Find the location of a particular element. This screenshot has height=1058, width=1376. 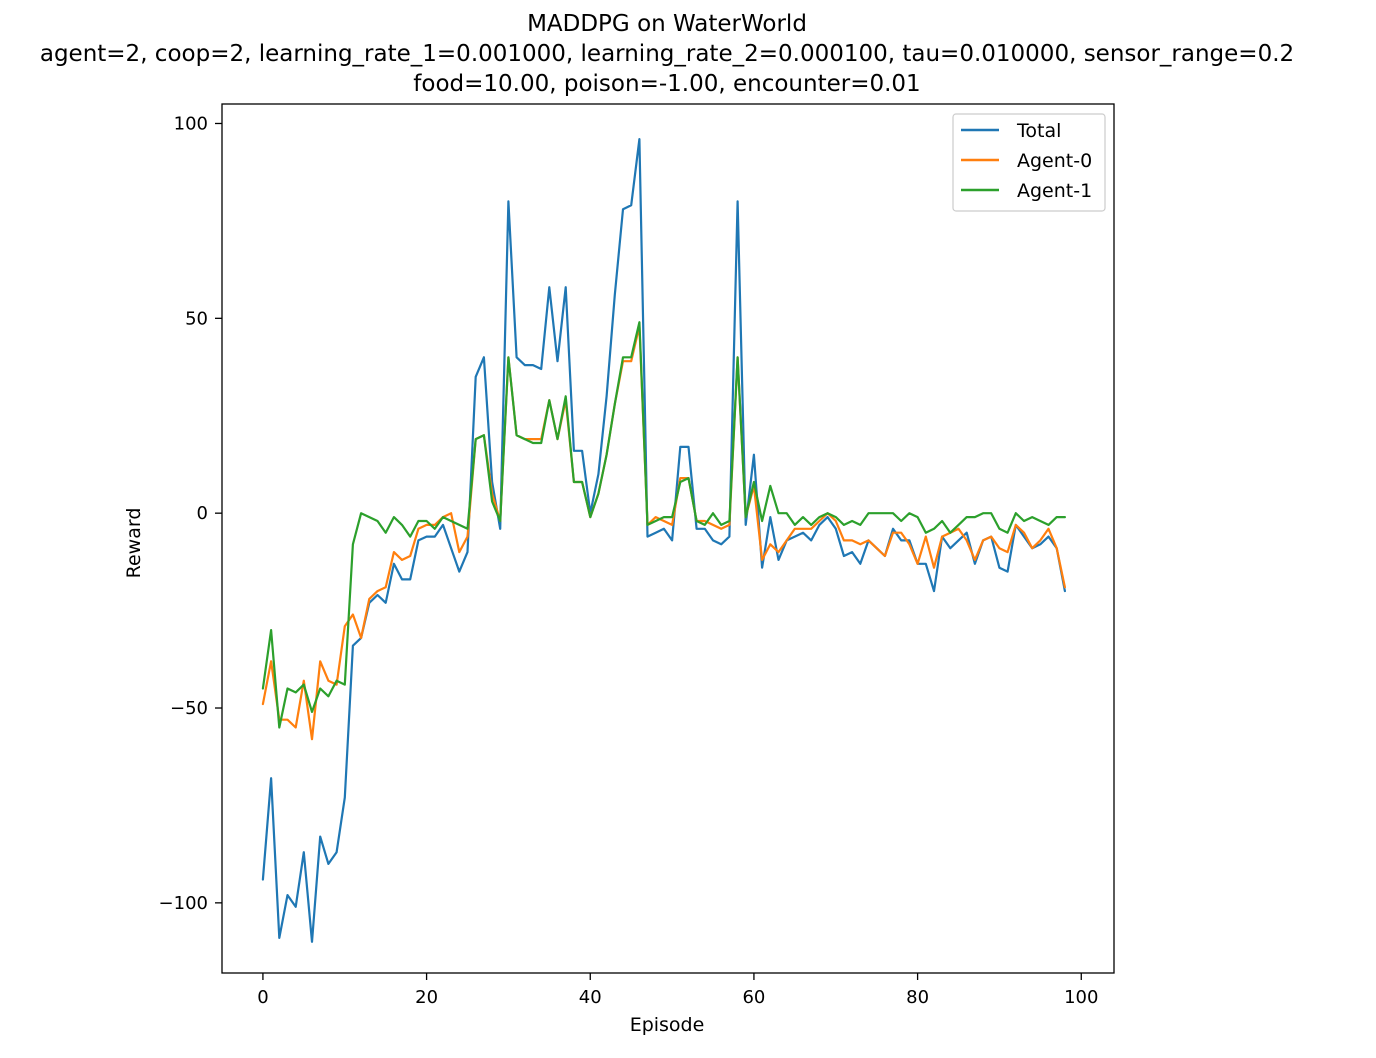

y-tick-label: −100 is located at coordinates (183, 903).